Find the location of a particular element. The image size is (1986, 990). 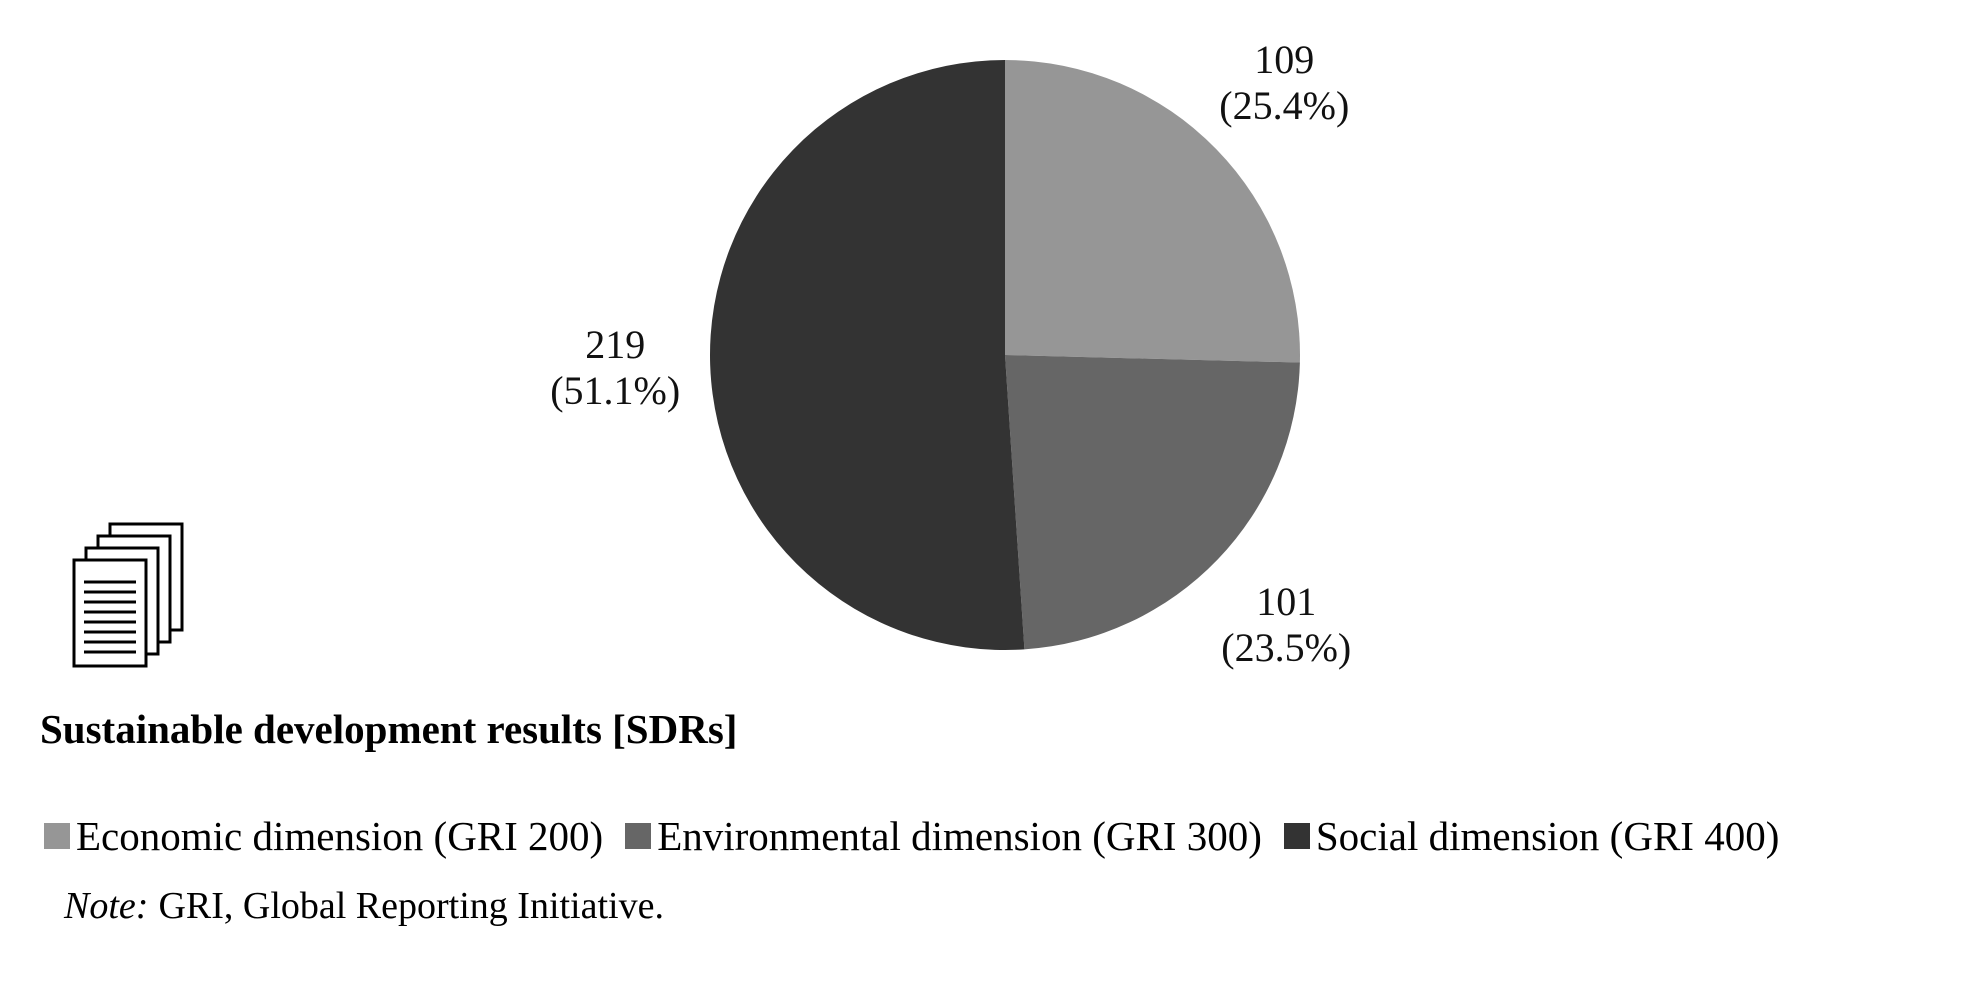

pie-slice-social is located at coordinates (867, 355).